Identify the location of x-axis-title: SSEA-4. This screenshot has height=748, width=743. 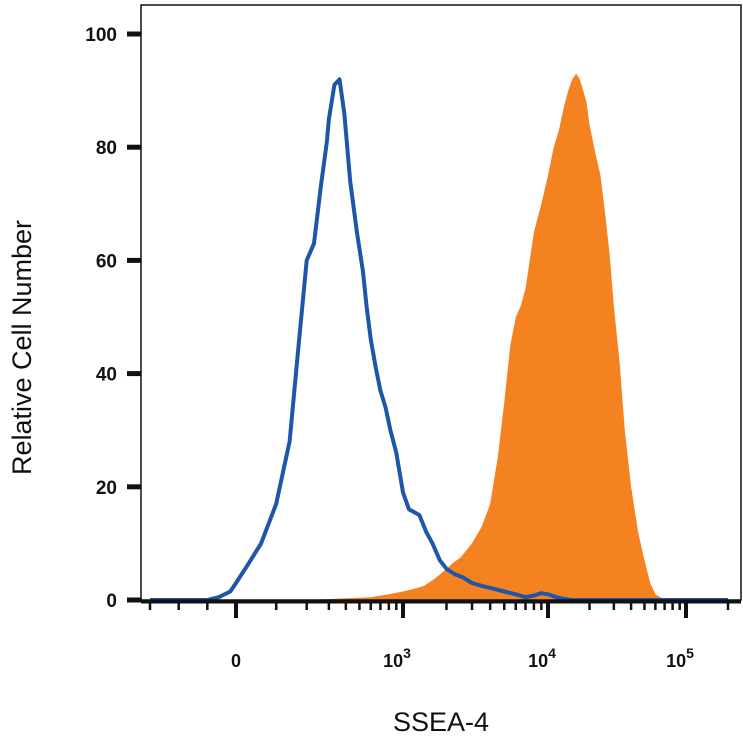
(441, 722).